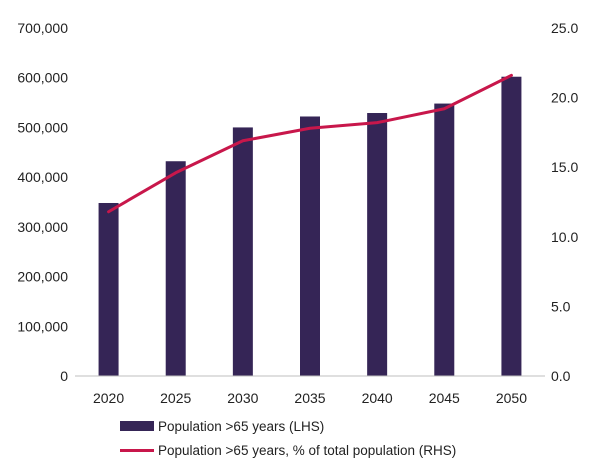 The width and height of the screenshot is (596, 469). Describe the element at coordinates (355, 426) in the screenshot. I see `legend-item-bars: Population >65 years (LHS)` at that location.